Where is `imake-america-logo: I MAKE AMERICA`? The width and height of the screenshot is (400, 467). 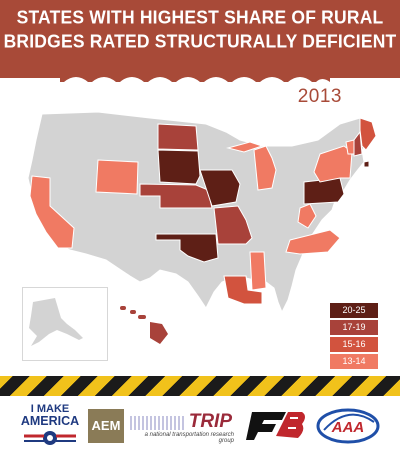 imake-america-logo: I MAKE AMERICA is located at coordinates (50, 428).